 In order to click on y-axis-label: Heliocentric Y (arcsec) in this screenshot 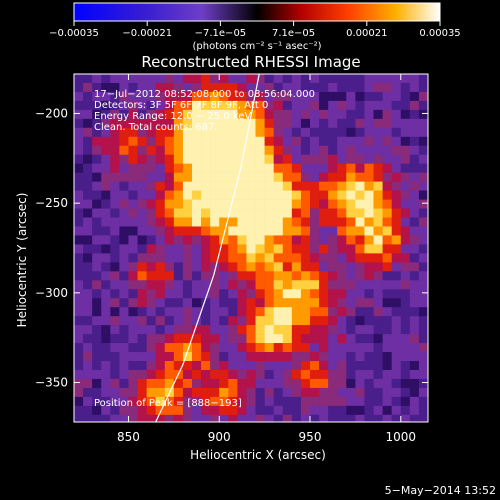, I will do `click(22, 260)`.